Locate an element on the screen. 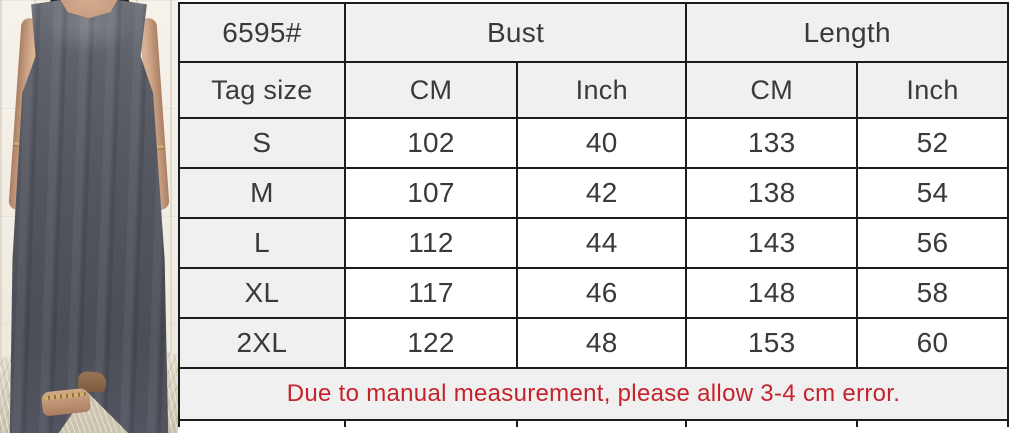  size-label: S is located at coordinates (262, 143).